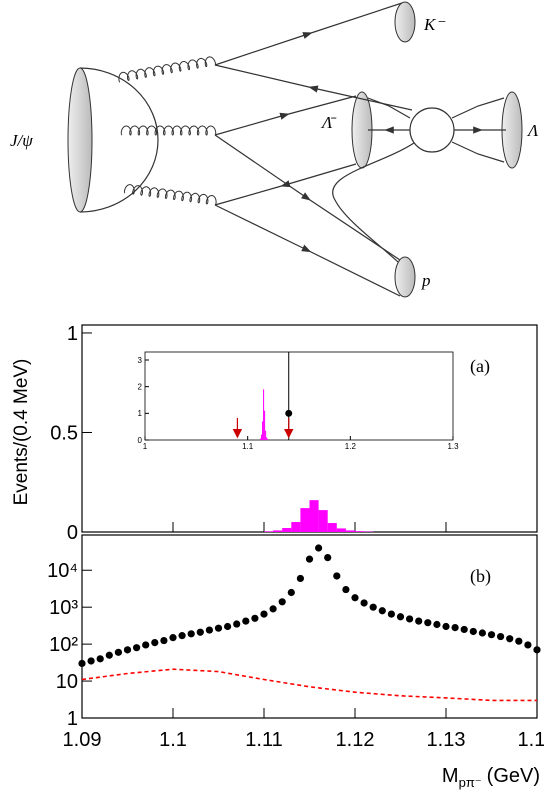 Image resolution: width=544 pixels, height=796 pixels. Describe the element at coordinates (299, 396) in the screenshot. I see `plot-frame` at that location.